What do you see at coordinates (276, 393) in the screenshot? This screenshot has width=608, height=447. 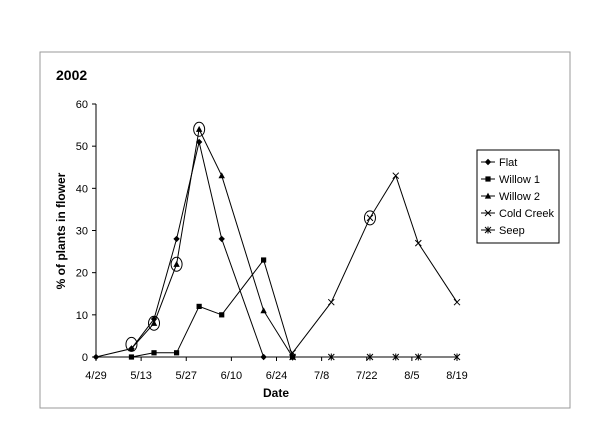 I see `x-axis-label: Date` at bounding box center [276, 393].